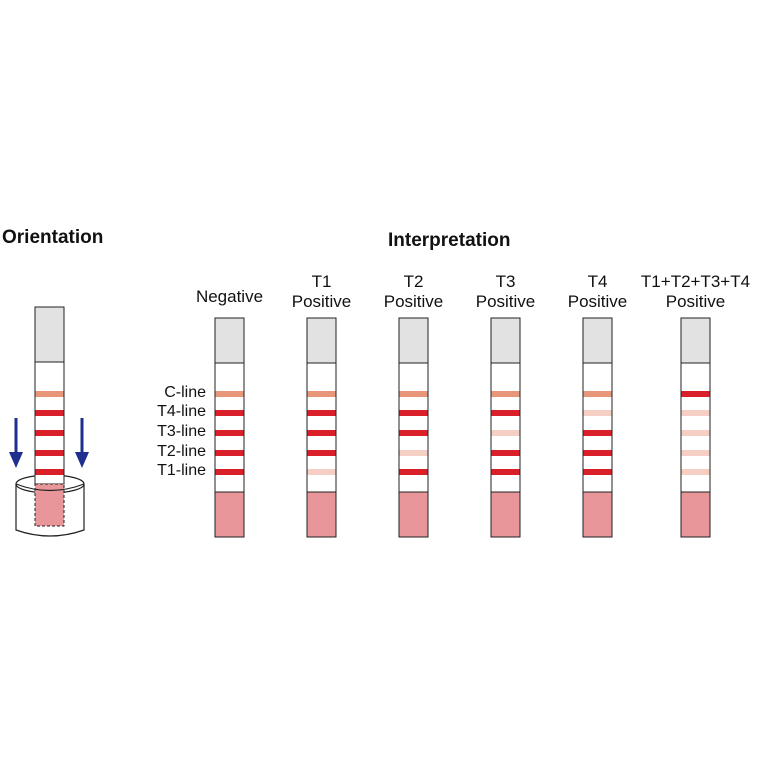 The height and width of the screenshot is (764, 764). What do you see at coordinates (597, 394) in the screenshot?
I see `strip-5-line-c` at bounding box center [597, 394].